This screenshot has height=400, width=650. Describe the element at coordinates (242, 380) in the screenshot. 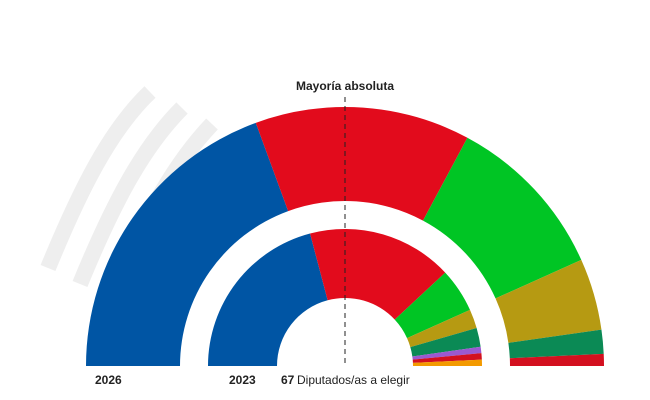

I see `ring-label: 2023` at that location.